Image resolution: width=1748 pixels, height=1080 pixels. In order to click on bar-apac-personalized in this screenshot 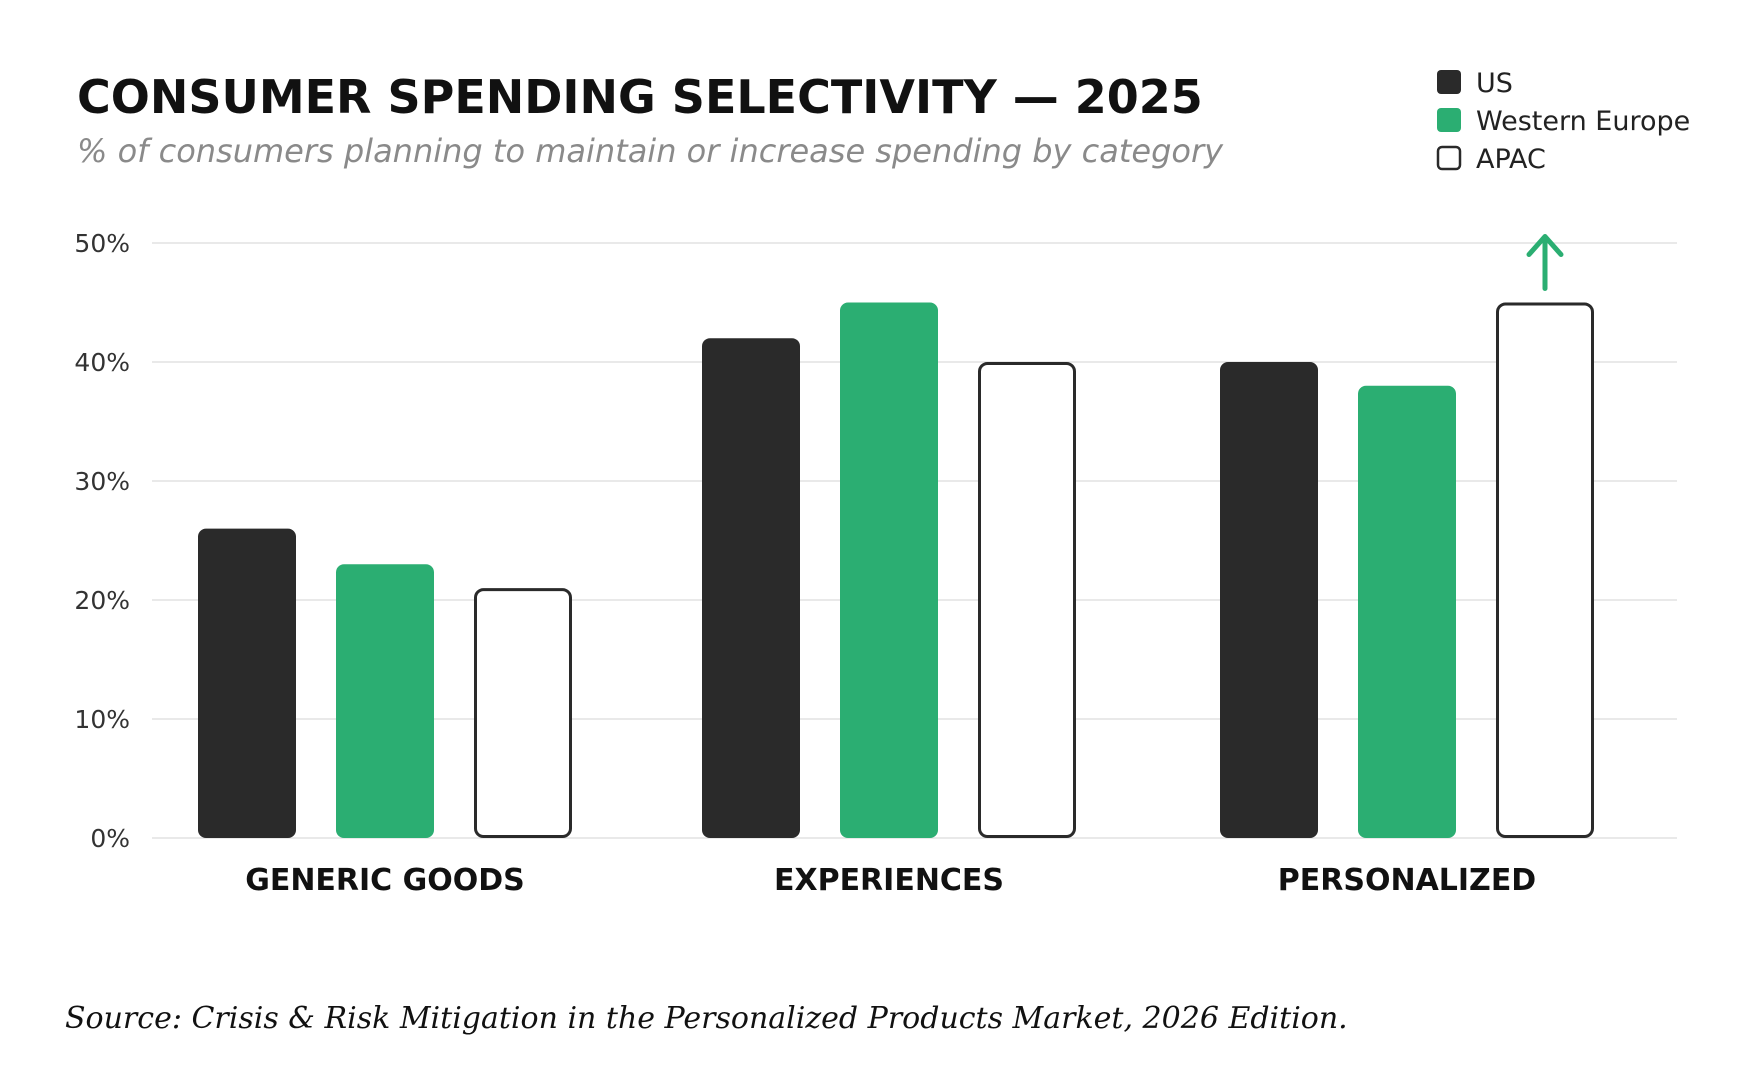, I will do `click(1545, 570)`.